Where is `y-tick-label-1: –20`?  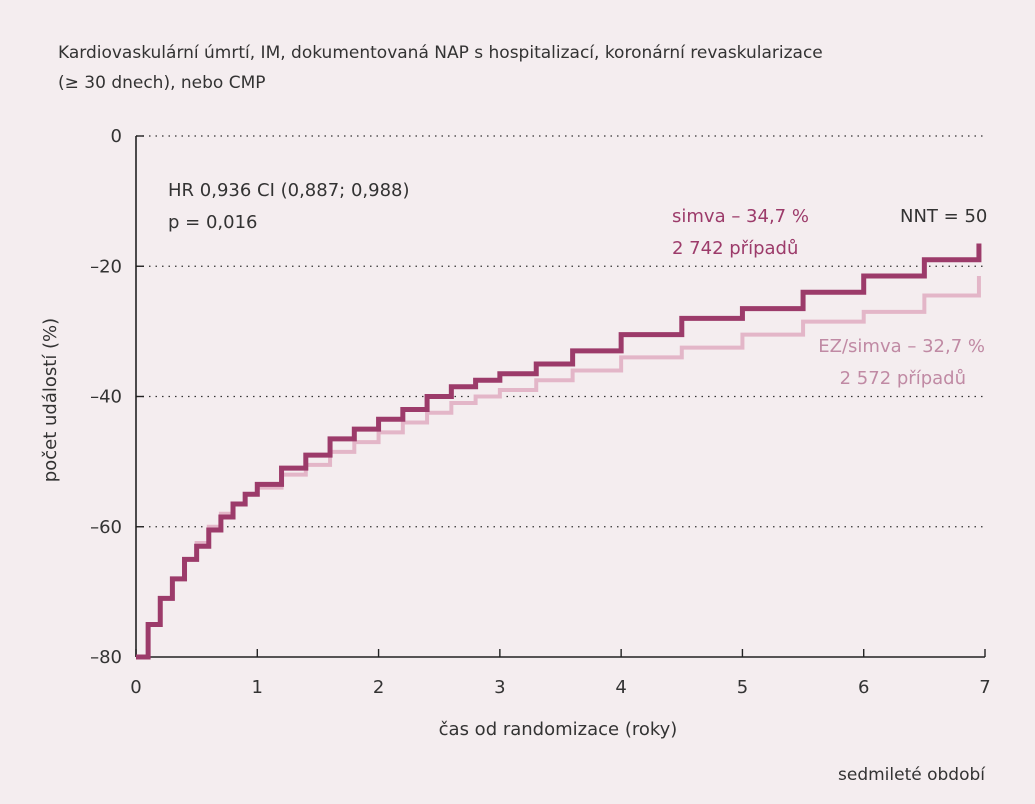 y-tick-label-1: –20 is located at coordinates (106, 266).